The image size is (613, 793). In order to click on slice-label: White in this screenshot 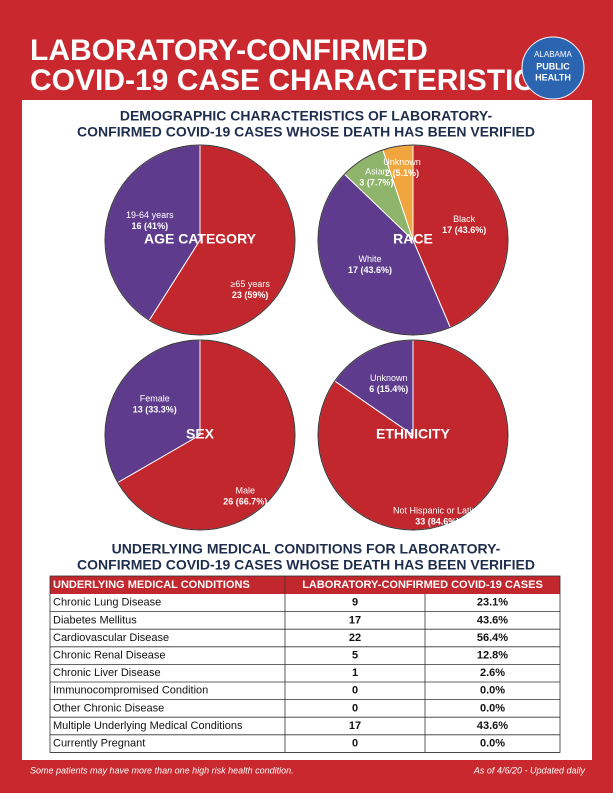, I will do `click(369, 259)`.